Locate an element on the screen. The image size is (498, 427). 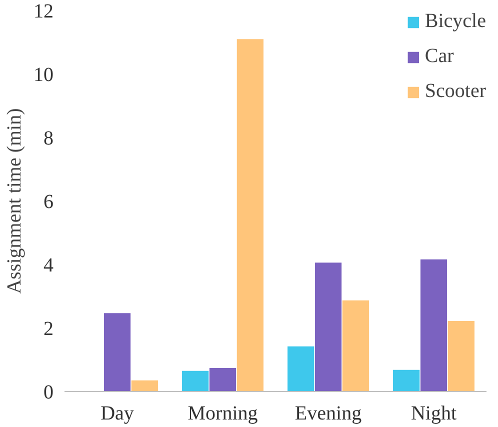
x-tick-label: Night is located at coordinates (433, 413).